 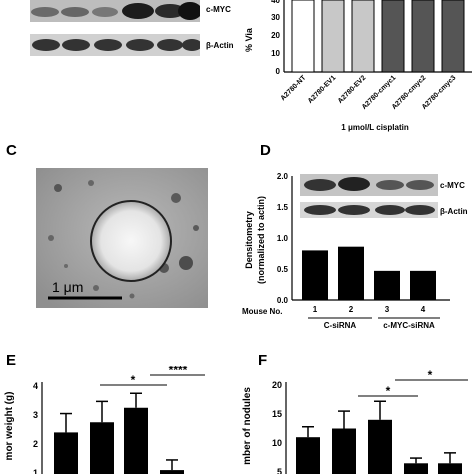 I want to click on panel-e-ytick: 1, so click(x=35, y=471).